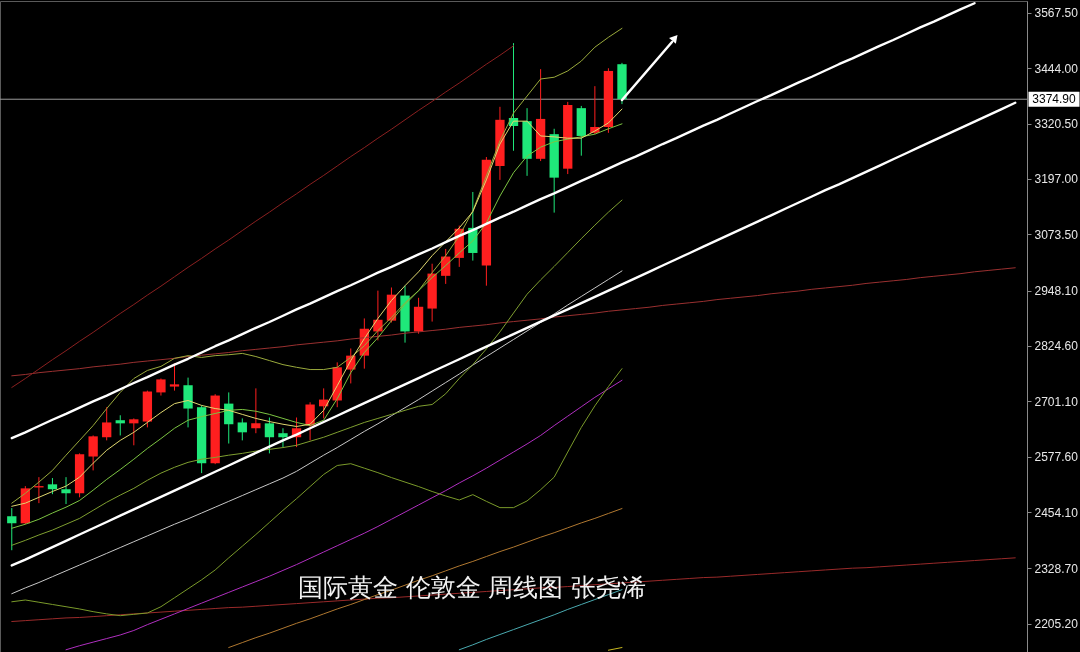  Describe the element at coordinates (1056, 13) in the screenshot. I see `y-tick-label: 3567.50` at that location.